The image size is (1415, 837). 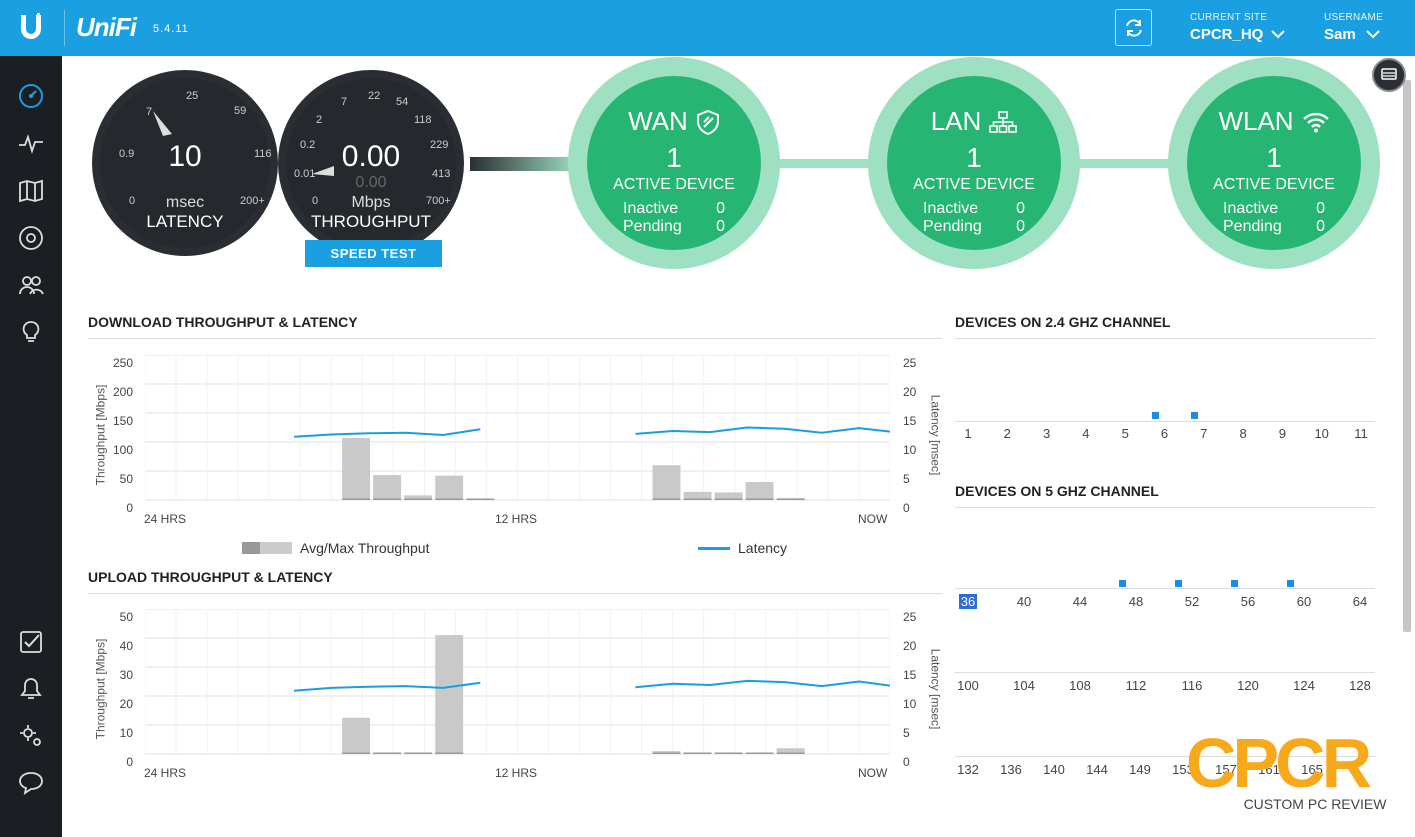 I want to click on settings-icon, so click(x=31, y=736).